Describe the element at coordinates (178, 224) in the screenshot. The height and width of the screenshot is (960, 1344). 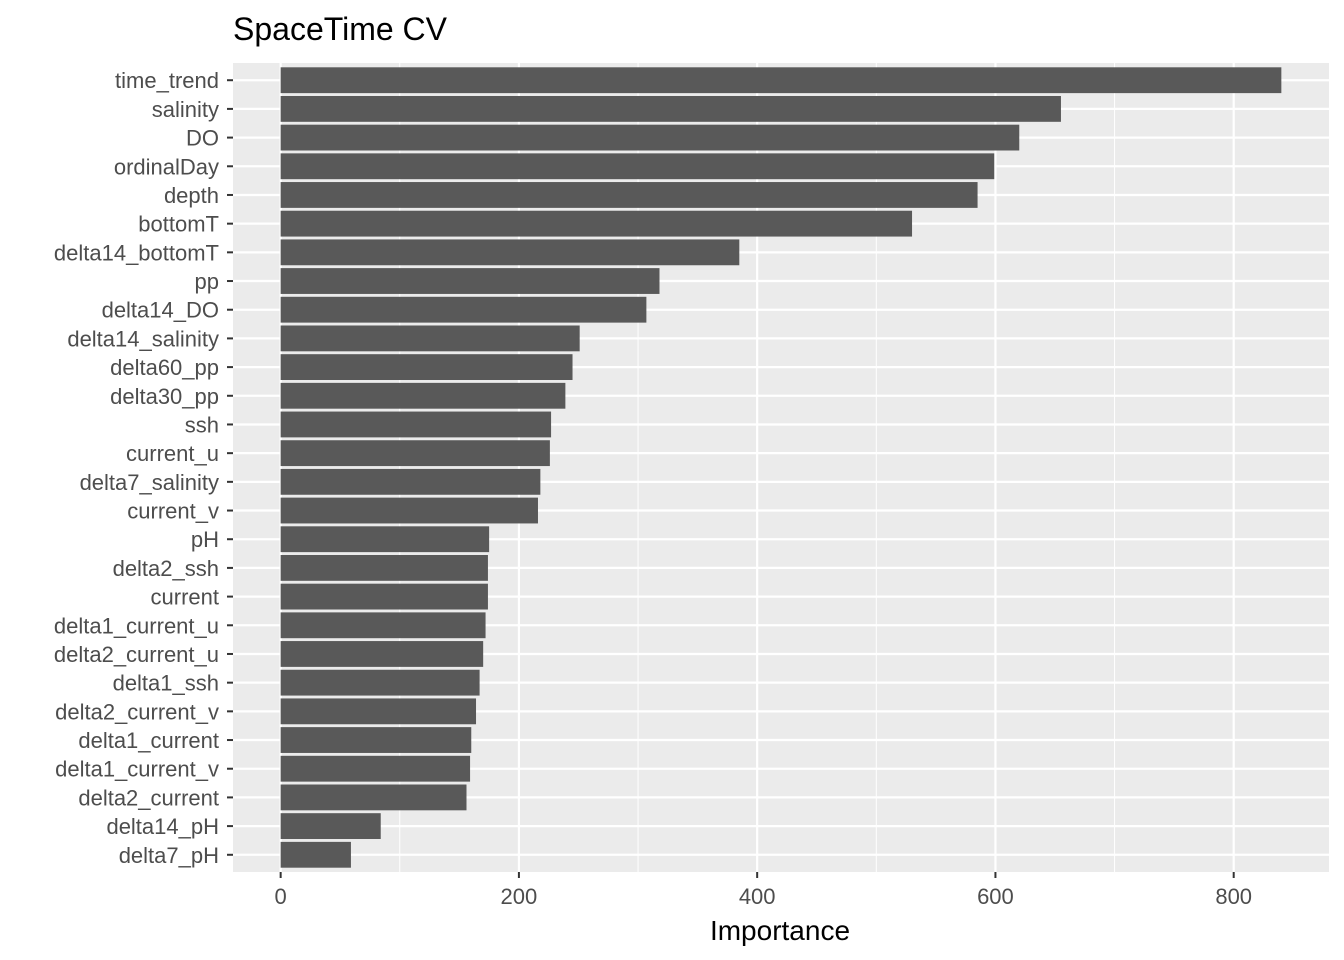
I see `y-tick-label: bottomT` at that location.